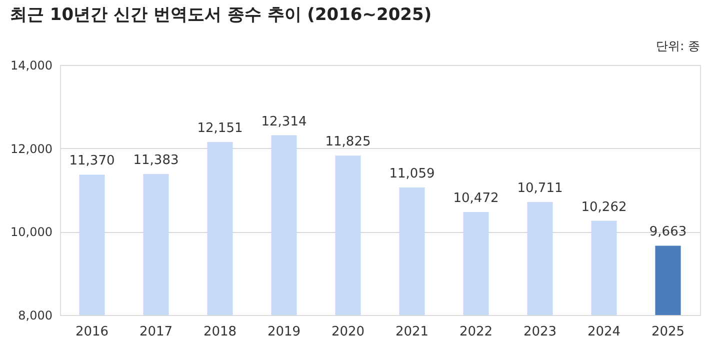 This screenshot has width=720, height=352. I want to click on data-label: 12,314, so click(284, 122).